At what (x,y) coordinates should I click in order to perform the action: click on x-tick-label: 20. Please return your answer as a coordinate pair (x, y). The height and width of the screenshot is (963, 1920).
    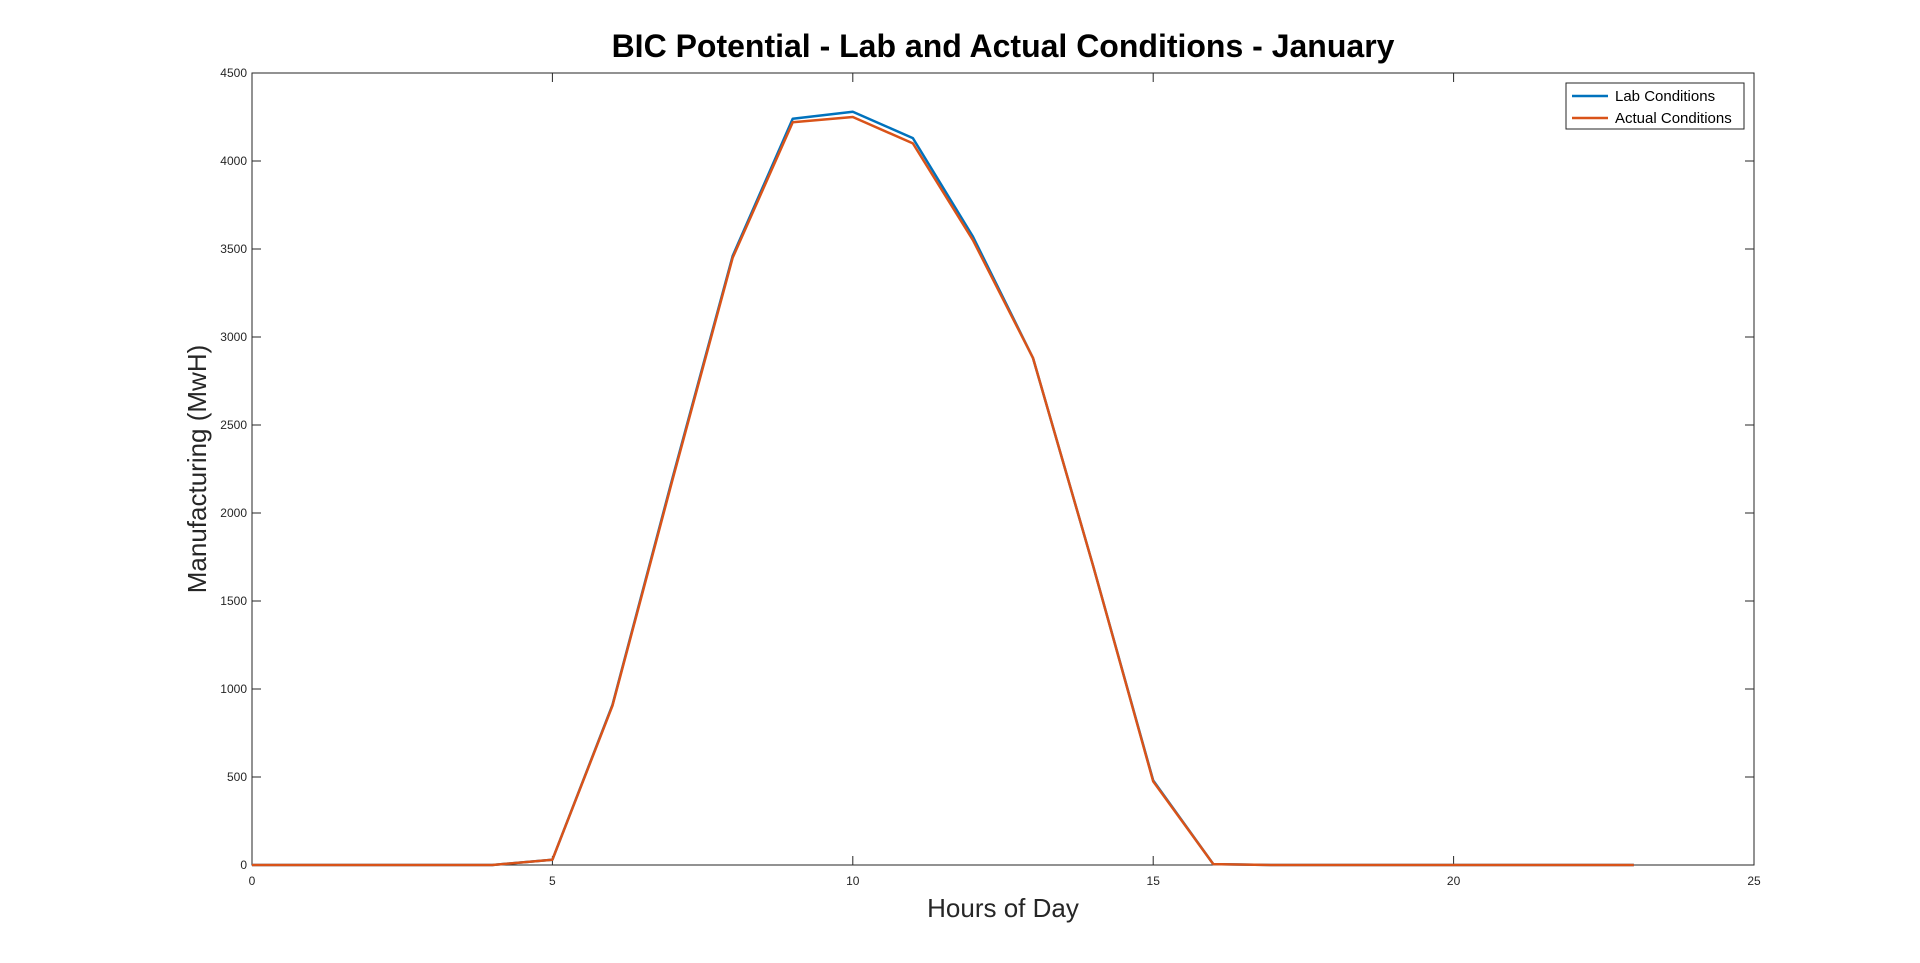
    Looking at the image, I should click on (1454, 881).